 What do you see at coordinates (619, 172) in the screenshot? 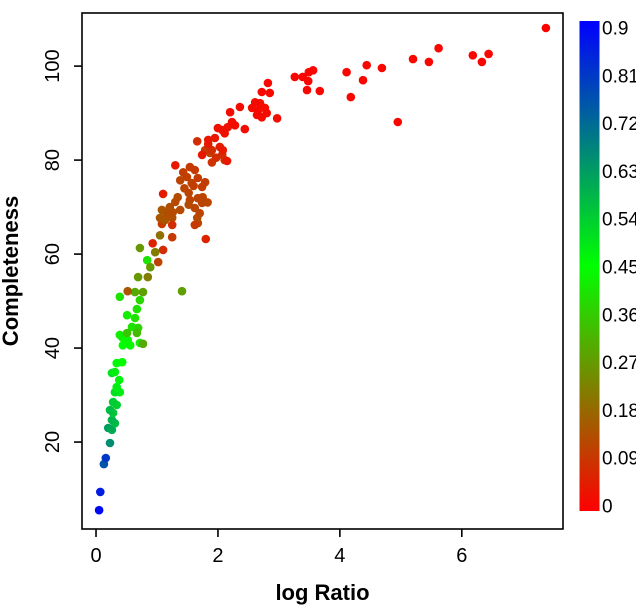
I see `colorbar-tick-label: 0.63` at bounding box center [619, 172].